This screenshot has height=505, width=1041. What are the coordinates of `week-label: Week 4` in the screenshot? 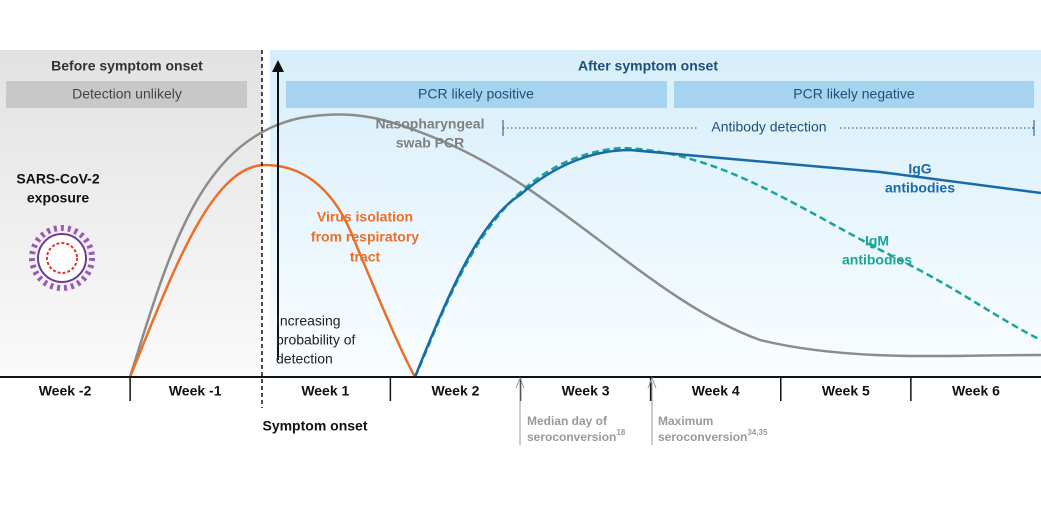 It's located at (716, 391).